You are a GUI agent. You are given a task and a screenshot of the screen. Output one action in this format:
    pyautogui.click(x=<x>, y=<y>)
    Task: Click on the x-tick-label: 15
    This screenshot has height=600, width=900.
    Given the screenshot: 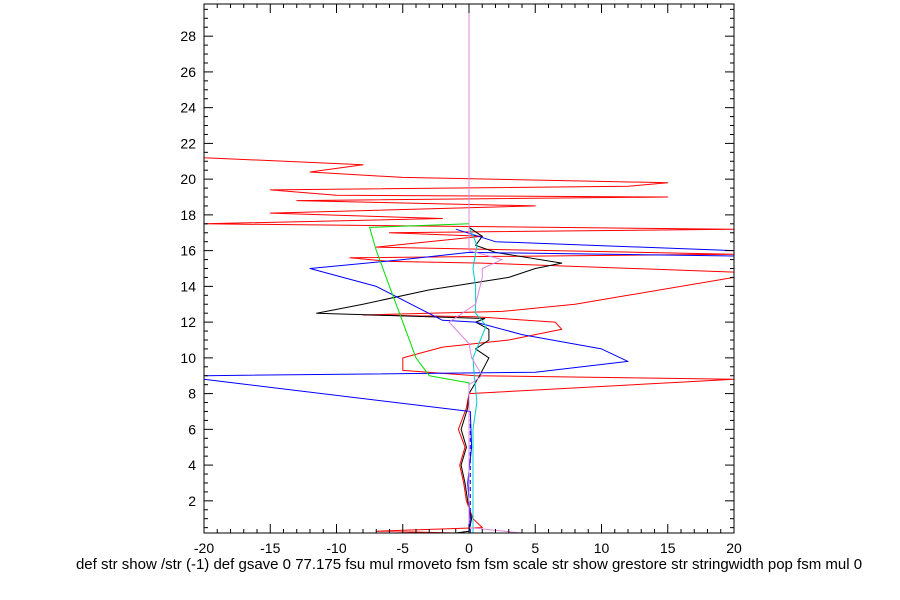 What is the action you would take?
    pyautogui.click(x=668, y=548)
    